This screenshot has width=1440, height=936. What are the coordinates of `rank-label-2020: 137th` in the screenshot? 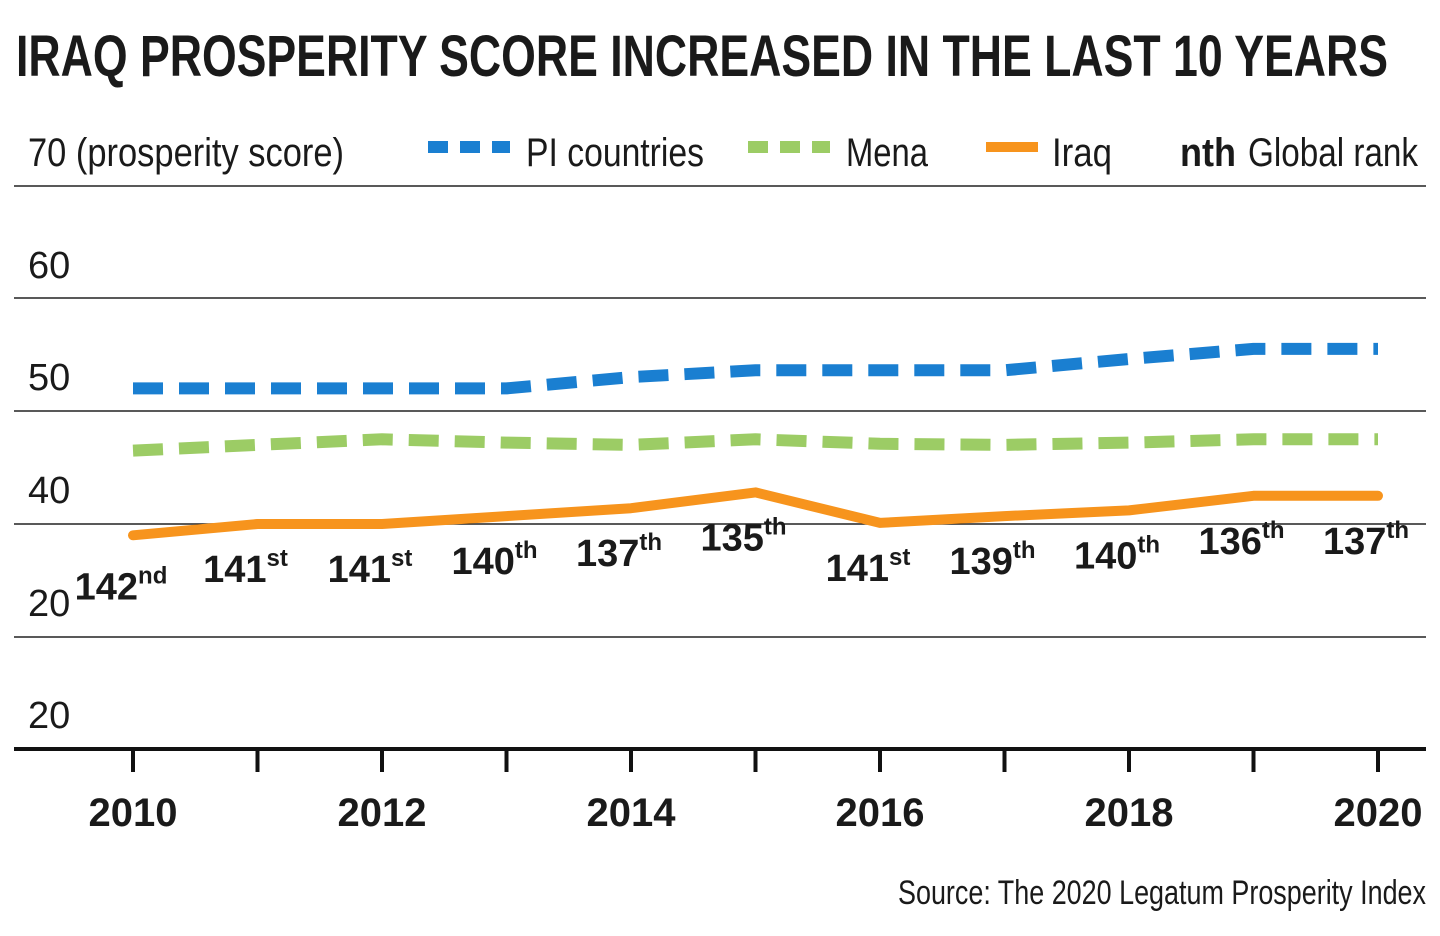 It's located at (1366, 540).